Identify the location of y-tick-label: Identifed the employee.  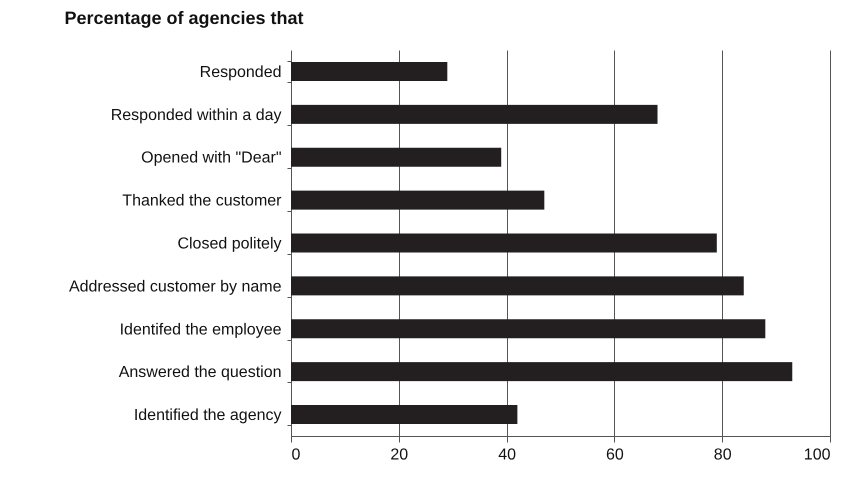
(201, 329).